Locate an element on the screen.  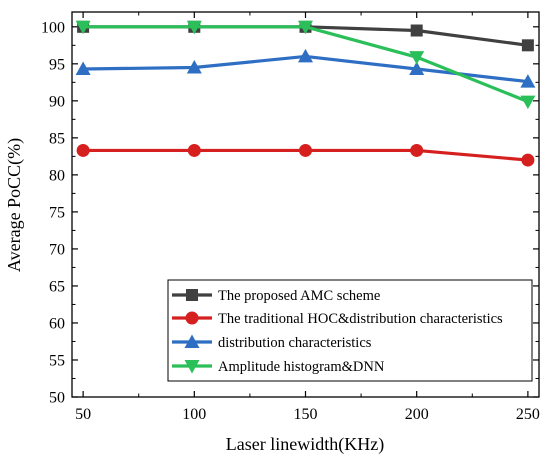
legend-label: distribution characteristics is located at coordinates (295, 343).